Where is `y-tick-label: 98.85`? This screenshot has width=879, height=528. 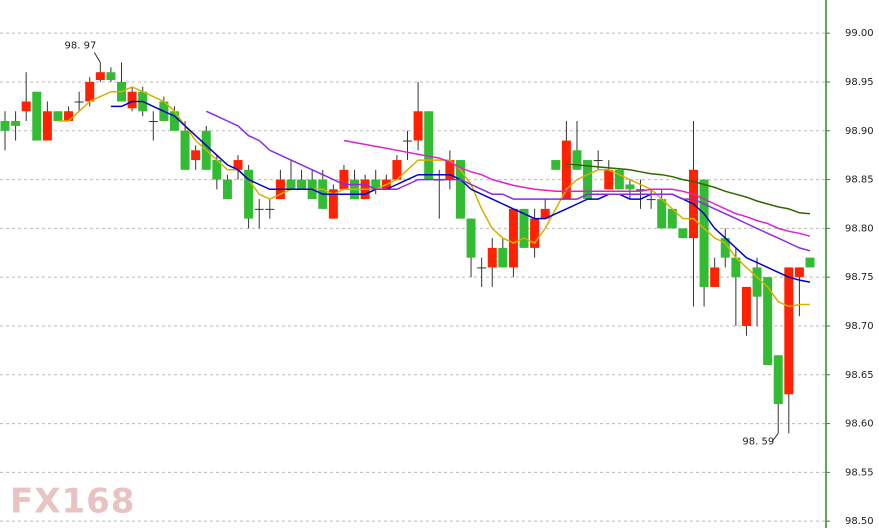 y-tick-label: 98.85 is located at coordinates (859, 180).